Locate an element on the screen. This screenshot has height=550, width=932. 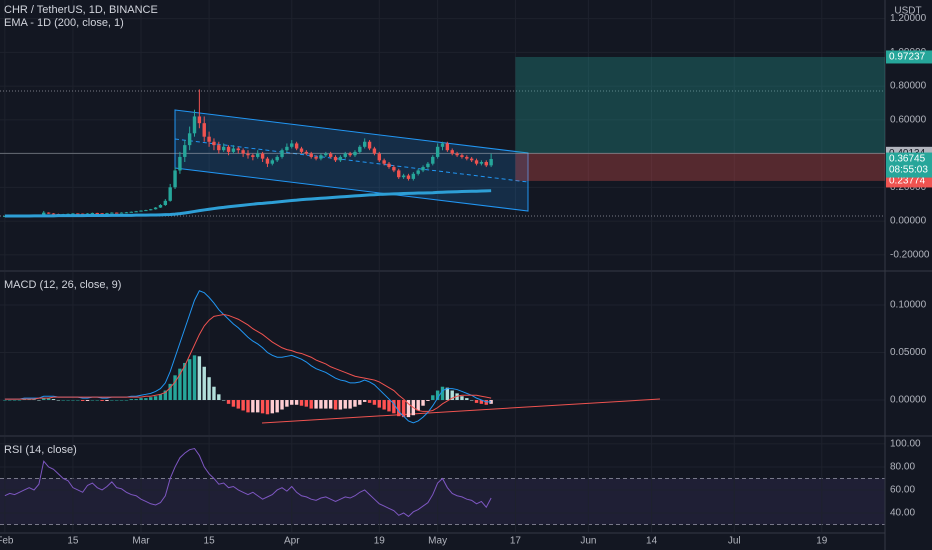
x-tick-label: 15 is located at coordinates (73, 541).